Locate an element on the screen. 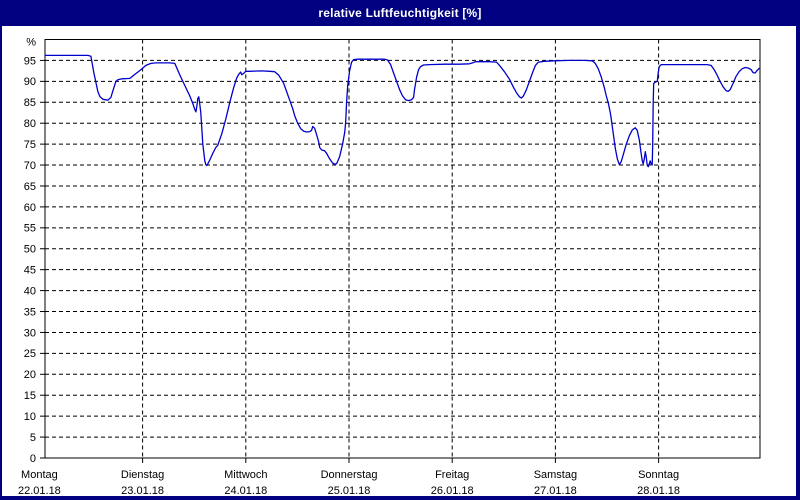 The height and width of the screenshot is (500, 800). y-tick-label: 20 is located at coordinates (30, 375).